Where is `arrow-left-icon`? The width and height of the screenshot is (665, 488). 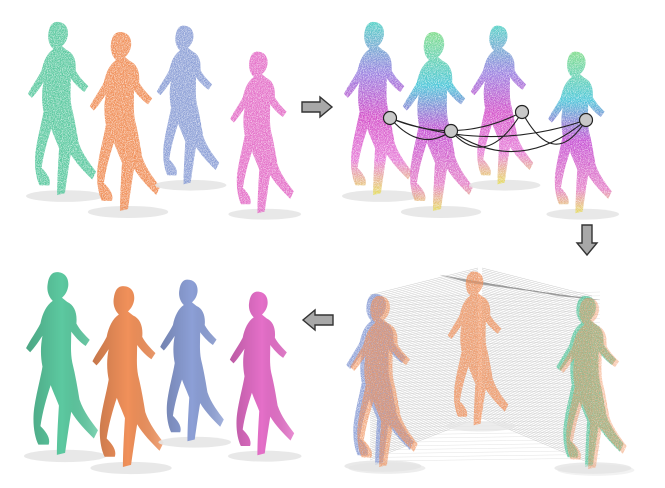 arrow-left-icon is located at coordinates (317, 320).